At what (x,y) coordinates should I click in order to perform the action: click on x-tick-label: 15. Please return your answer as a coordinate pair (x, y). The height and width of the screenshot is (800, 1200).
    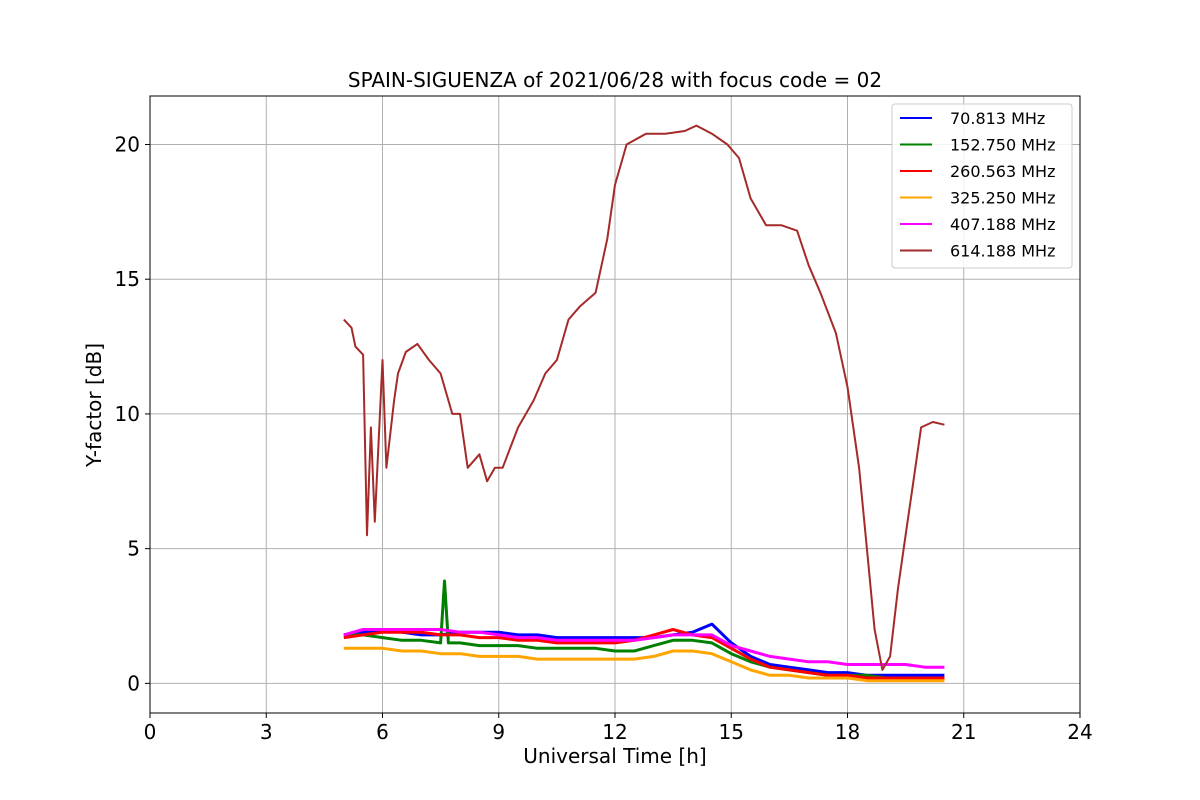
    Looking at the image, I should click on (731, 732).